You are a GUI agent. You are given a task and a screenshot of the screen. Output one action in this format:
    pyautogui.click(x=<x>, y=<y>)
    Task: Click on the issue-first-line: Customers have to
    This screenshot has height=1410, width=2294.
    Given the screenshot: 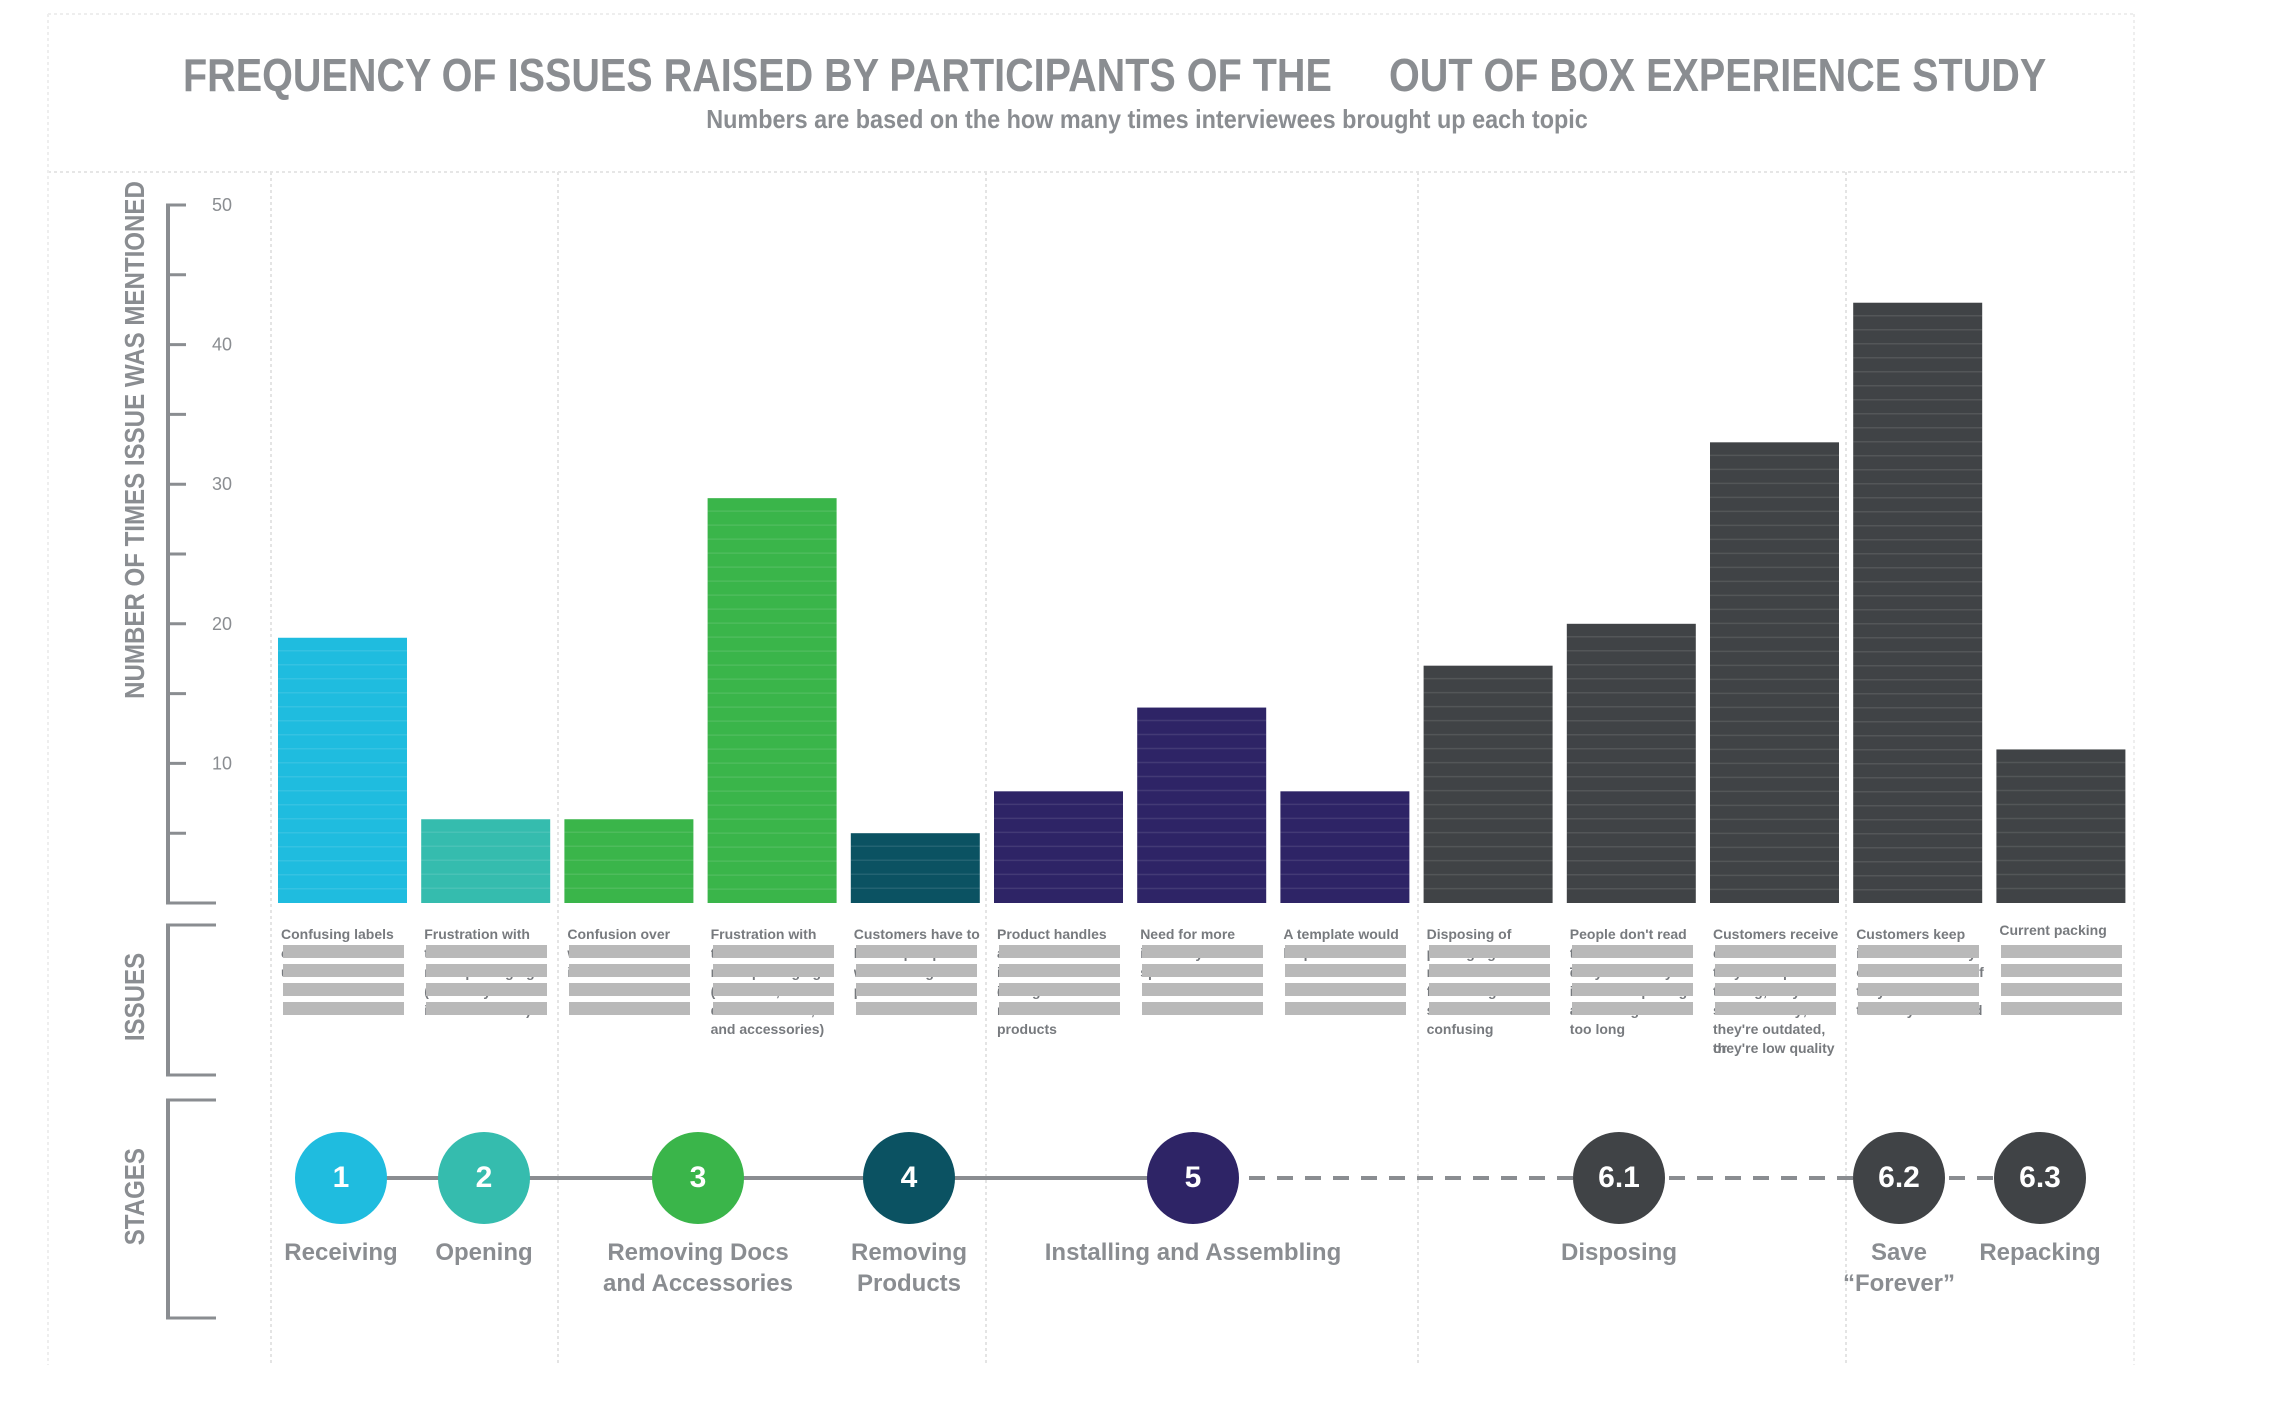 What is the action you would take?
    pyautogui.click(x=916, y=934)
    